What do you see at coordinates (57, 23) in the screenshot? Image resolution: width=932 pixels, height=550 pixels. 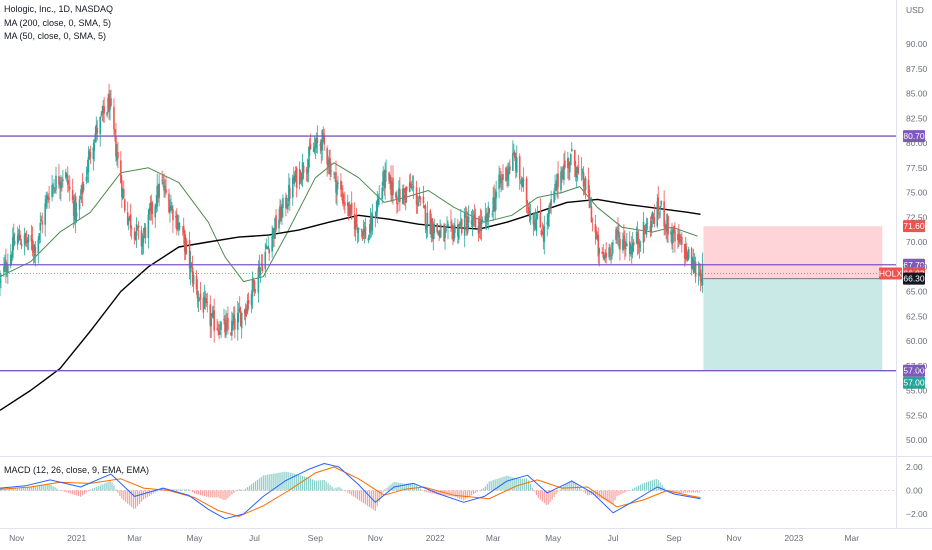 I see `ma200-legend: MA (200, close, 0, SMA, 5)` at bounding box center [57, 23].